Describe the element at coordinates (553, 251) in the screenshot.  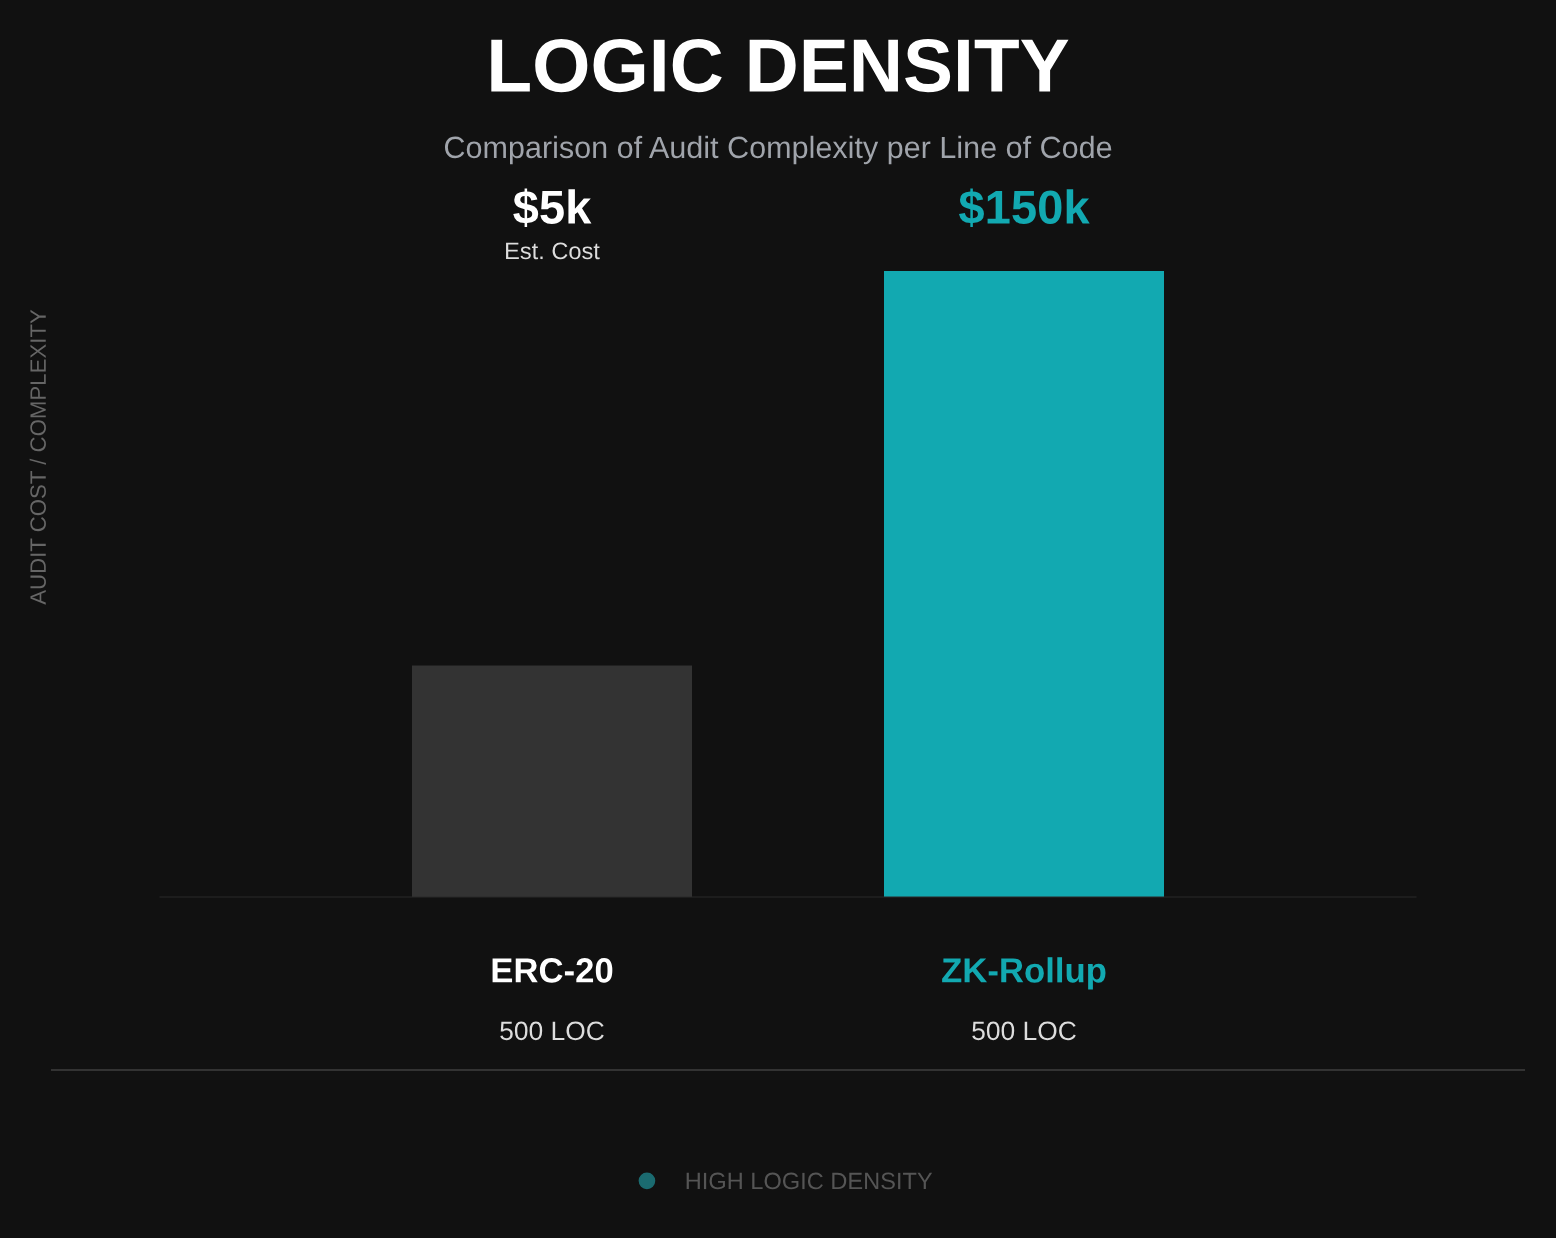
I see `text: Est. Cost` at that location.